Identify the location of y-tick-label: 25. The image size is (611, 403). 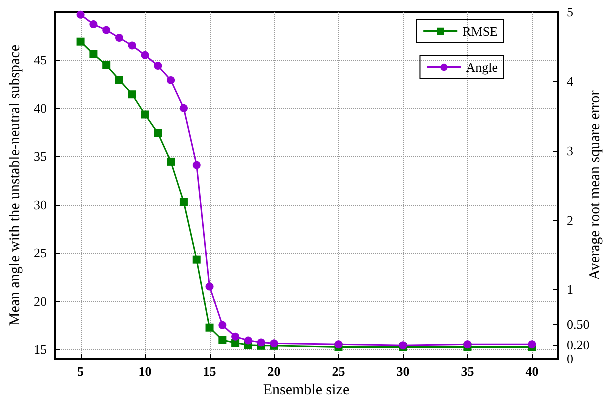
(40, 253).